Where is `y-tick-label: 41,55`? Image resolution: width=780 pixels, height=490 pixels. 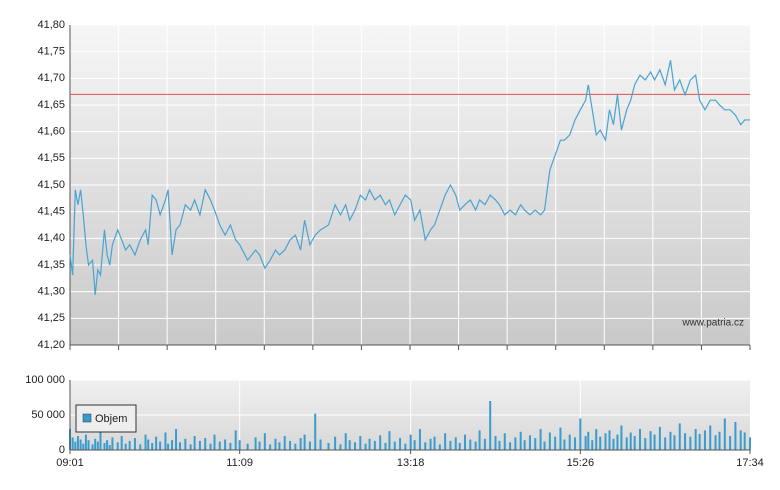
y-tick-label: 41,55 is located at coordinates (51, 158).